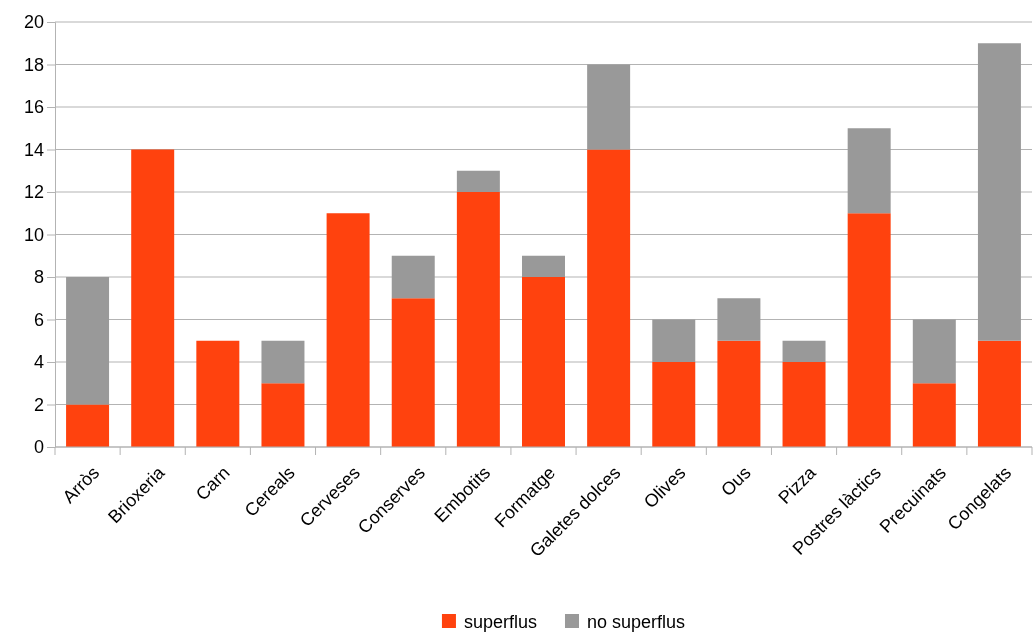 The image size is (1034, 634). What do you see at coordinates (38, 319) in the screenshot?
I see `y-tick-label: 6` at bounding box center [38, 319].